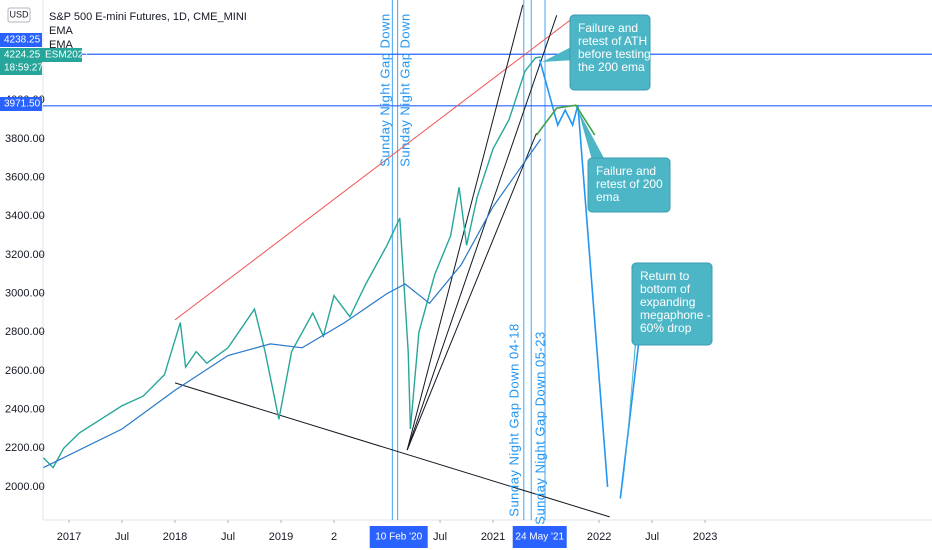 This screenshot has height=550, width=932. Describe the element at coordinates (539, 427) in the screenshot. I see `vertical-note: Sunday Night Gap Down 05-23` at that location.